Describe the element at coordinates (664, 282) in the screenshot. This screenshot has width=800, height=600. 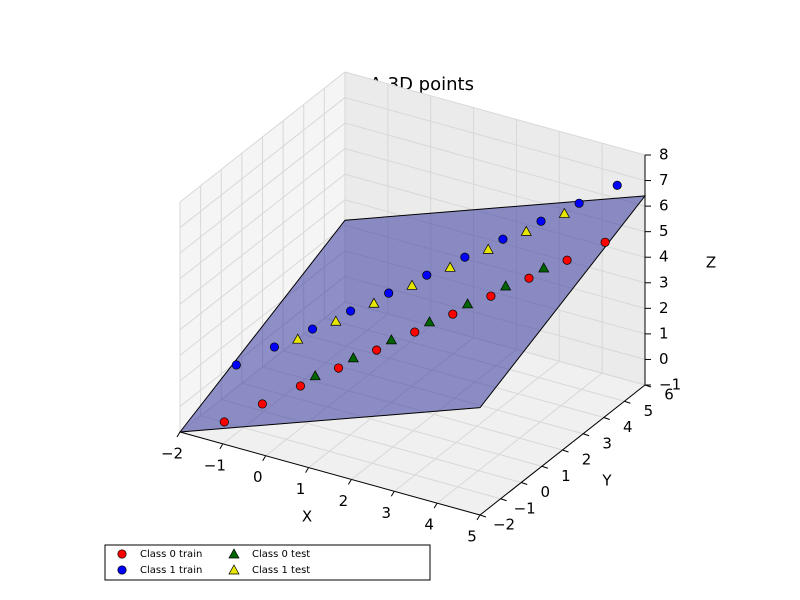
I see `z-tick-label: 3` at that location.